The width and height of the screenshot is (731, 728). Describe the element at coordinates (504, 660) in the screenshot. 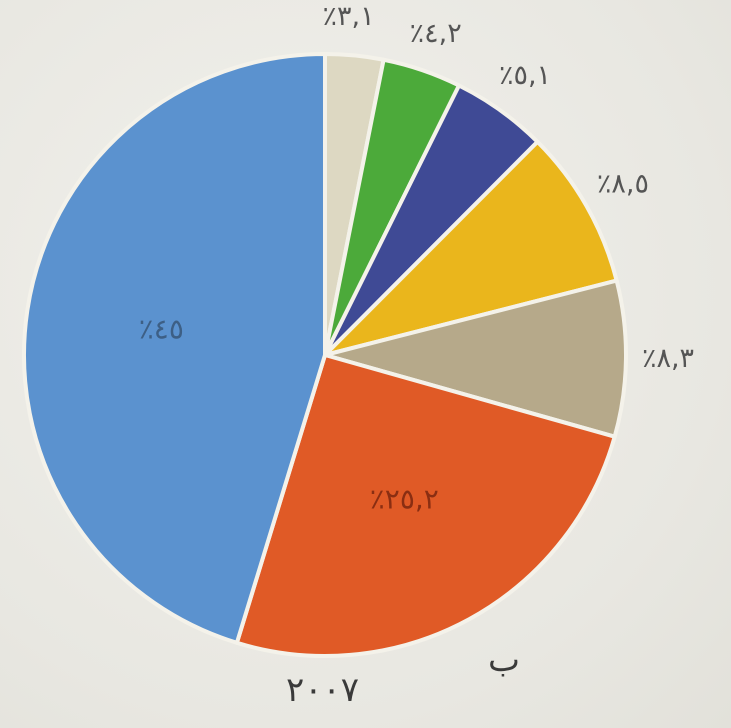

I see `panel-letter: ب` at that location.